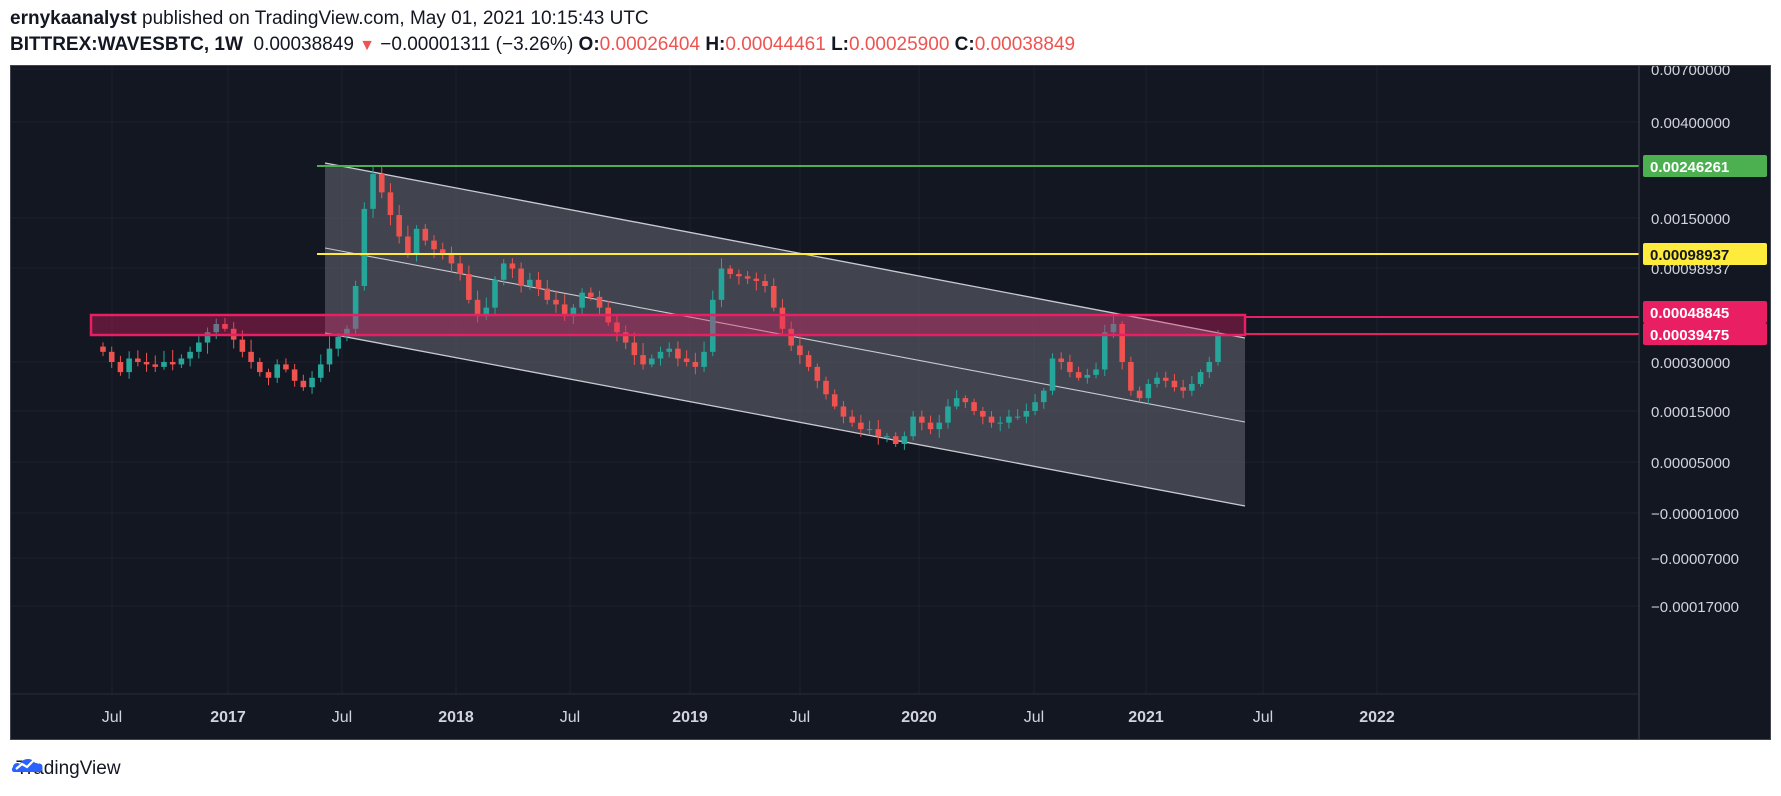  Describe the element at coordinates (1705, 334) in the screenshot. I see `level-label-zone-bottom-bg` at that location.